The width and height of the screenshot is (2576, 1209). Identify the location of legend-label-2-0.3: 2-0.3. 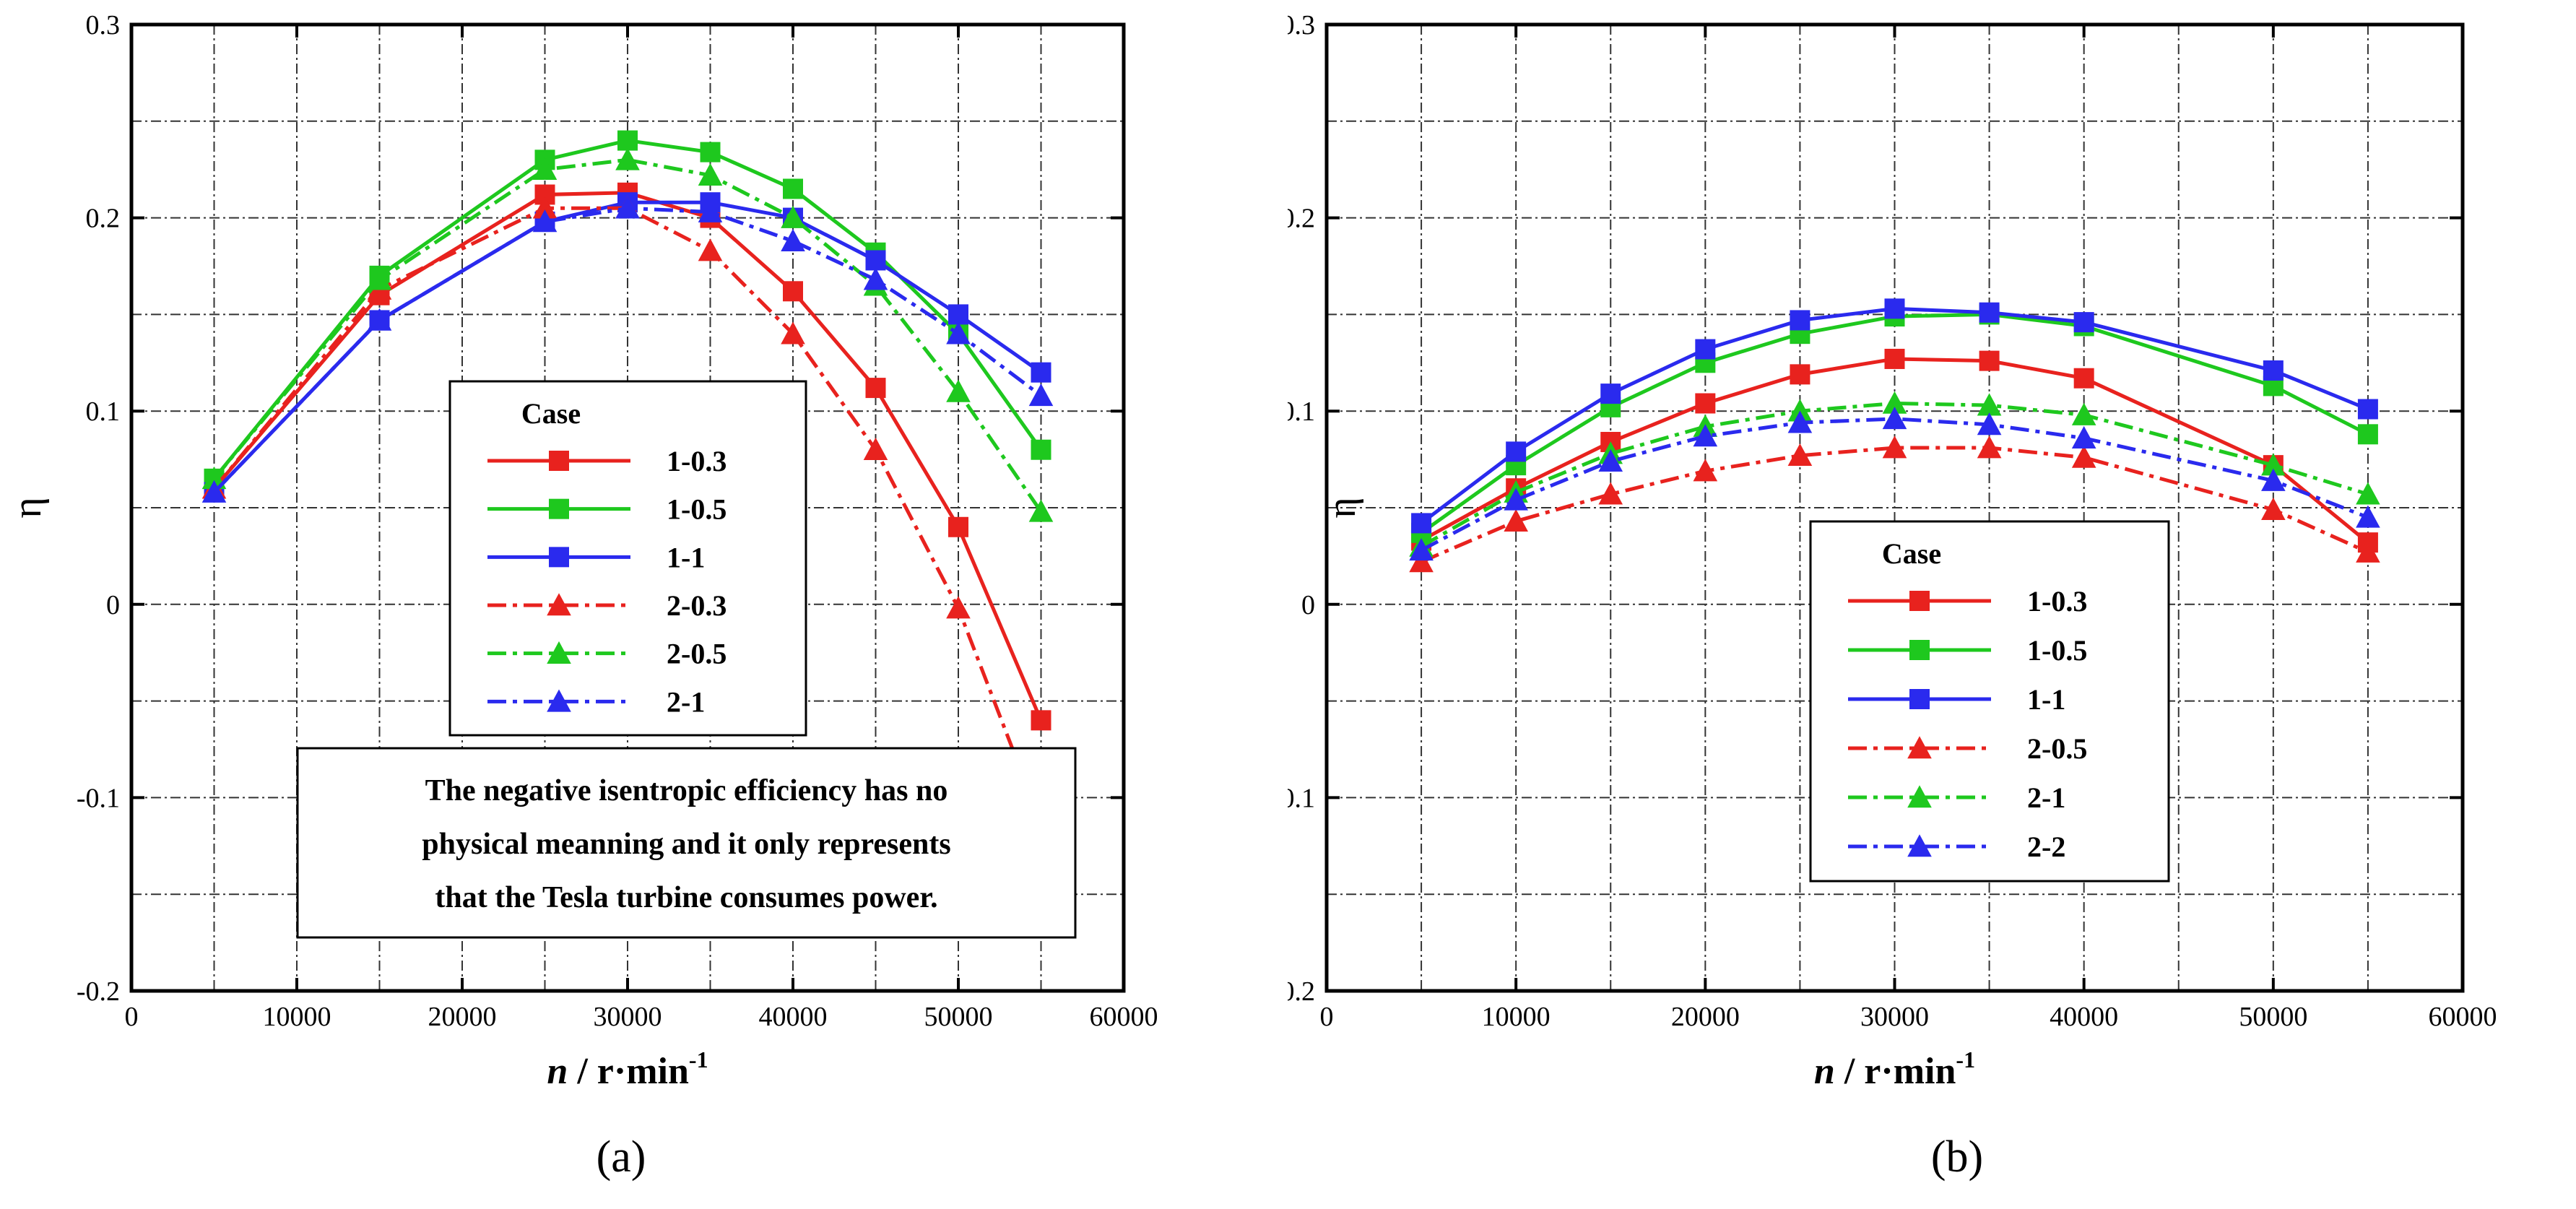
(697, 605).